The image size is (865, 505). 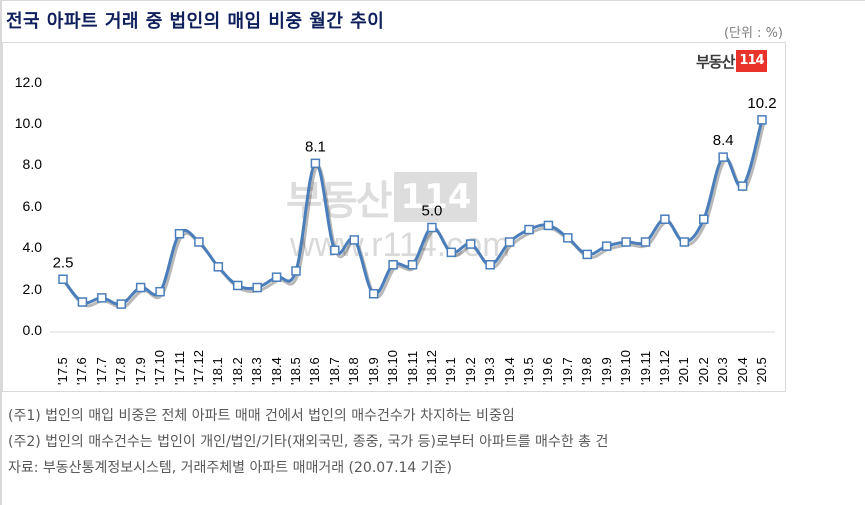 I want to click on x-tick-label: '18.1, so click(x=218, y=371).